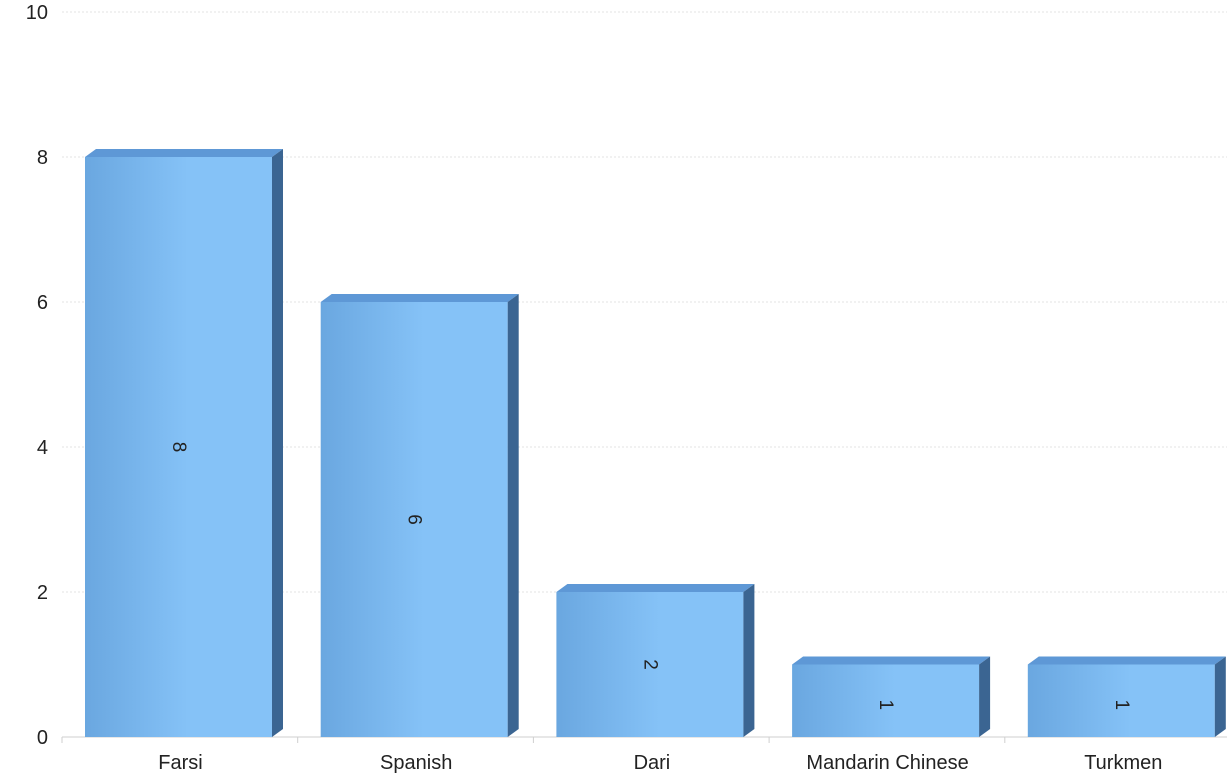 The image size is (1227, 776). Describe the element at coordinates (42, 738) in the screenshot. I see `y-tick-label: 0` at that location.